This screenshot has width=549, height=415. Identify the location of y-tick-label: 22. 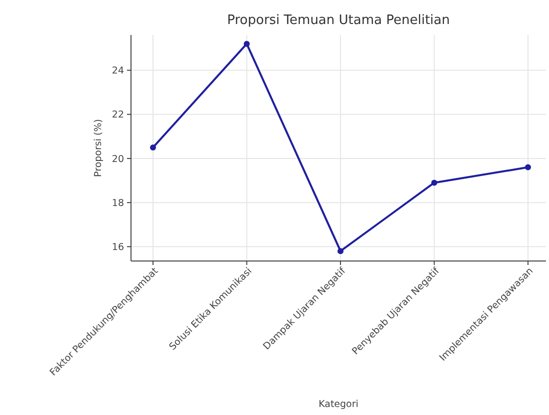
(118, 115).